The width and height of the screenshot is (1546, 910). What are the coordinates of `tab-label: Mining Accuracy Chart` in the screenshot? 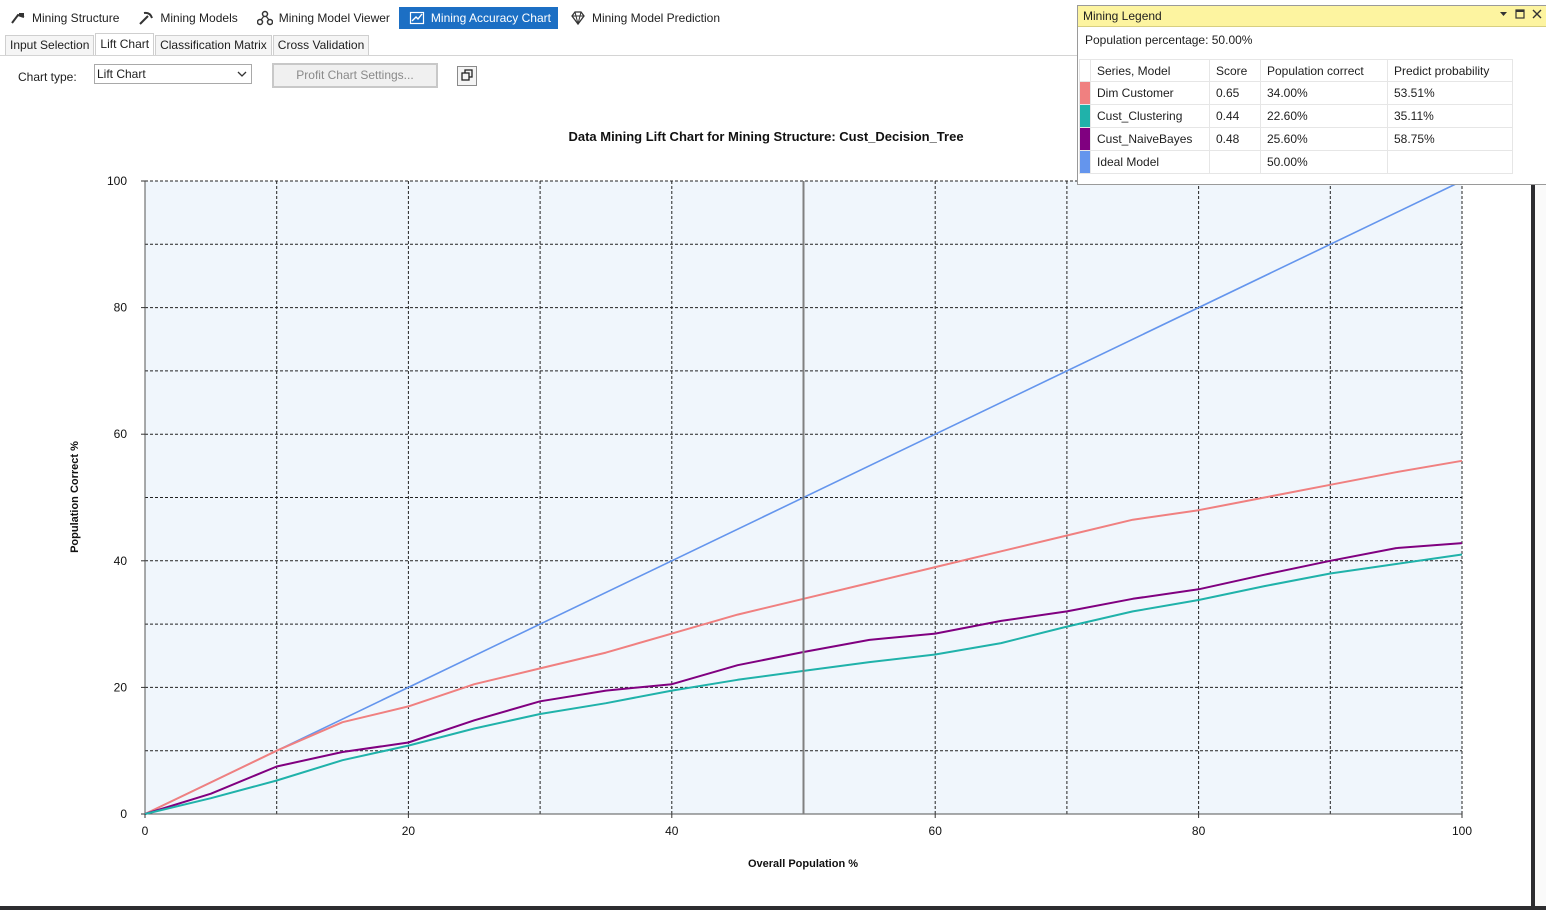 It's located at (490, 18).